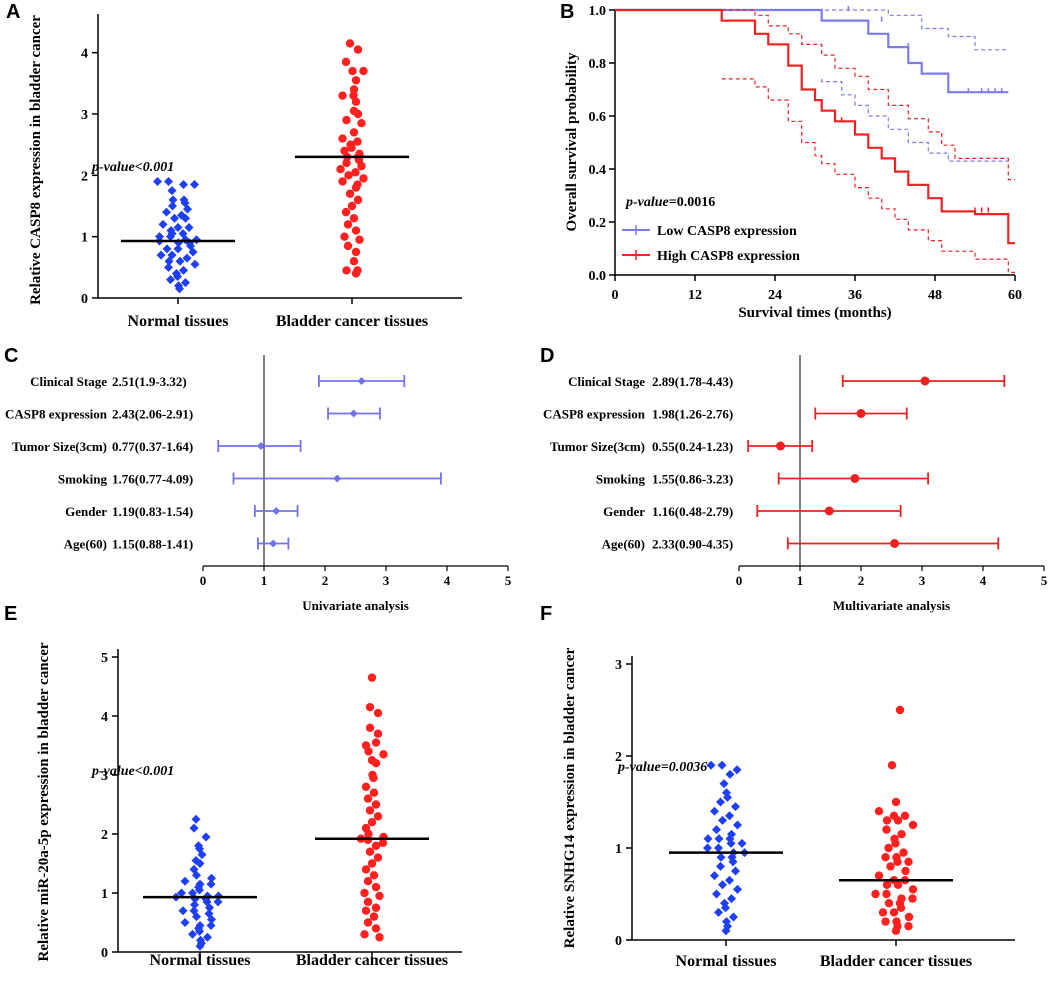 Image resolution: width=1052 pixels, height=983 pixels. Describe the element at coordinates (152, 544) in the screenshot. I see `row-ci-text: 1.15(0.88-1.41)` at that location.